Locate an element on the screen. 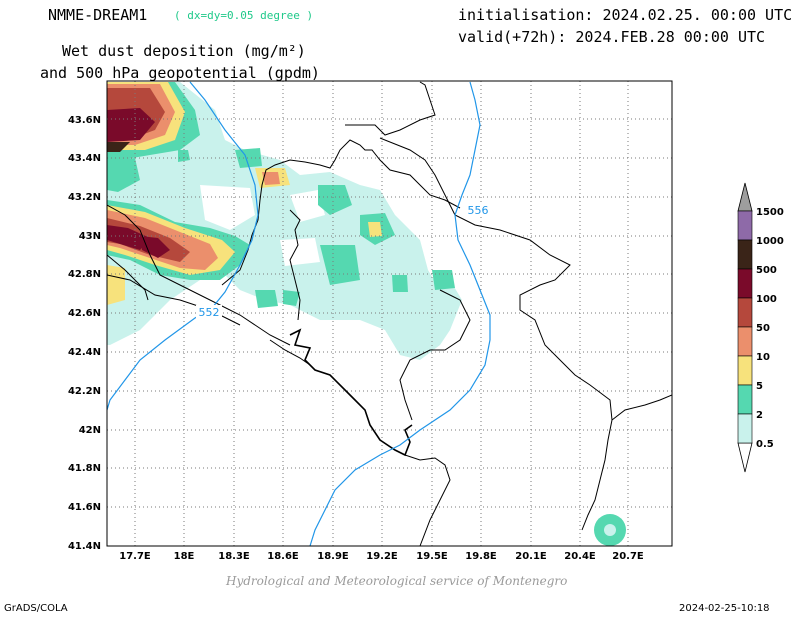  variable-title-line1: Wet dust deposition (mg/m²) is located at coordinates (184, 51).